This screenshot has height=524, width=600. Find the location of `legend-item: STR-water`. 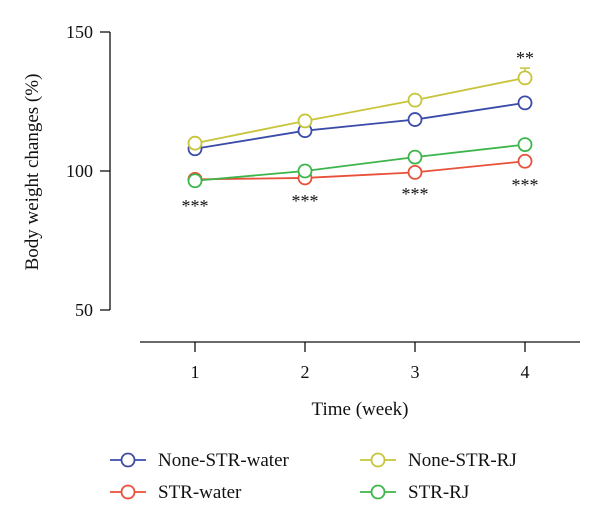

legend-item: STR-water is located at coordinates (176, 492).